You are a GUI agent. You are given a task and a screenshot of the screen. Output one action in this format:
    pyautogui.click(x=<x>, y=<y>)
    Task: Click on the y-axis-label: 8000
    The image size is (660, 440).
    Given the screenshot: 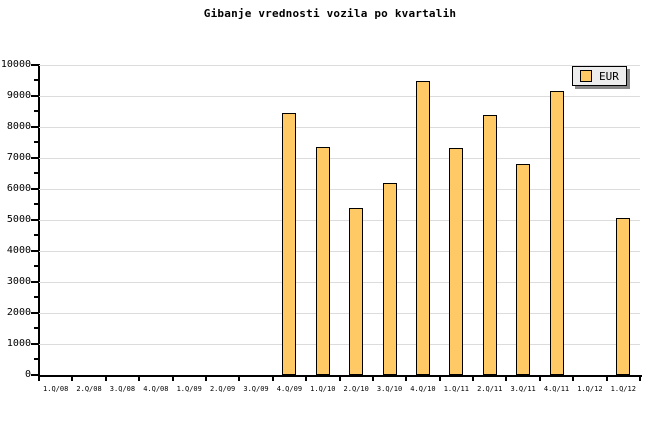 What is the action you would take?
    pyautogui.click(x=18, y=126)
    